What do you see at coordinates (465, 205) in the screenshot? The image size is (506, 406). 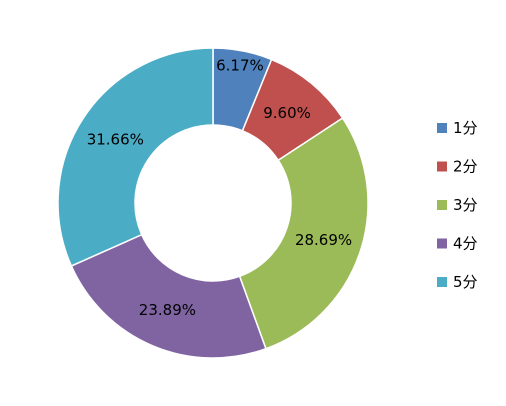 I see `legend-label-3: 3分` at bounding box center [465, 205].